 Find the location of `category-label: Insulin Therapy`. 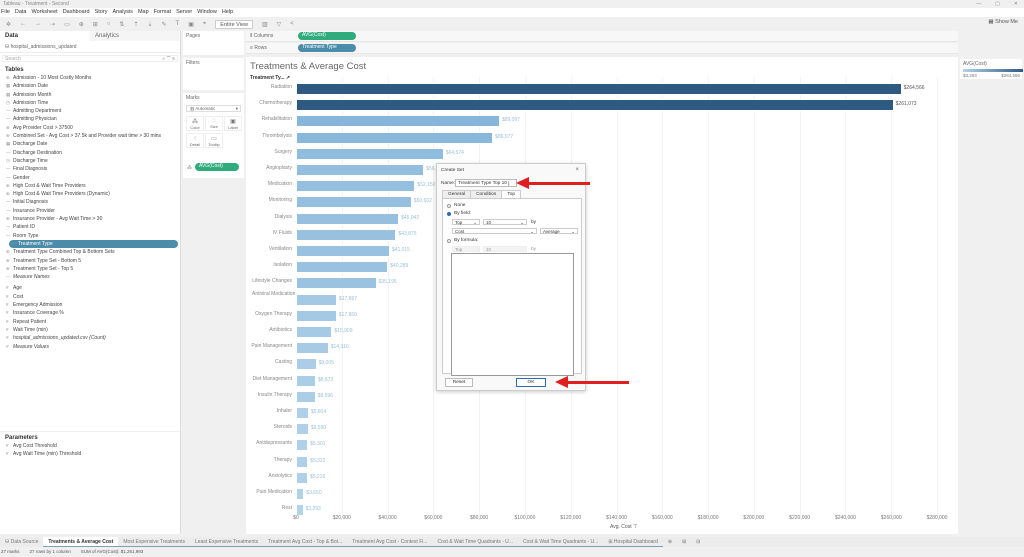

category-label: Insulin Therapy is located at coordinates (274, 394).